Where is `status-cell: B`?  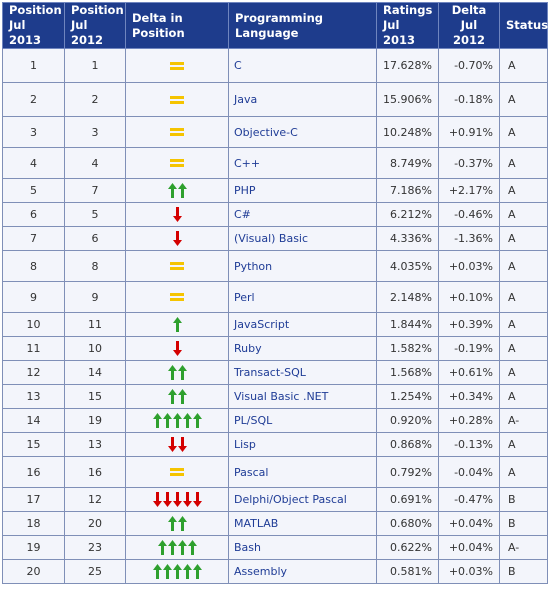
status-cell: B is located at coordinates (523, 499).